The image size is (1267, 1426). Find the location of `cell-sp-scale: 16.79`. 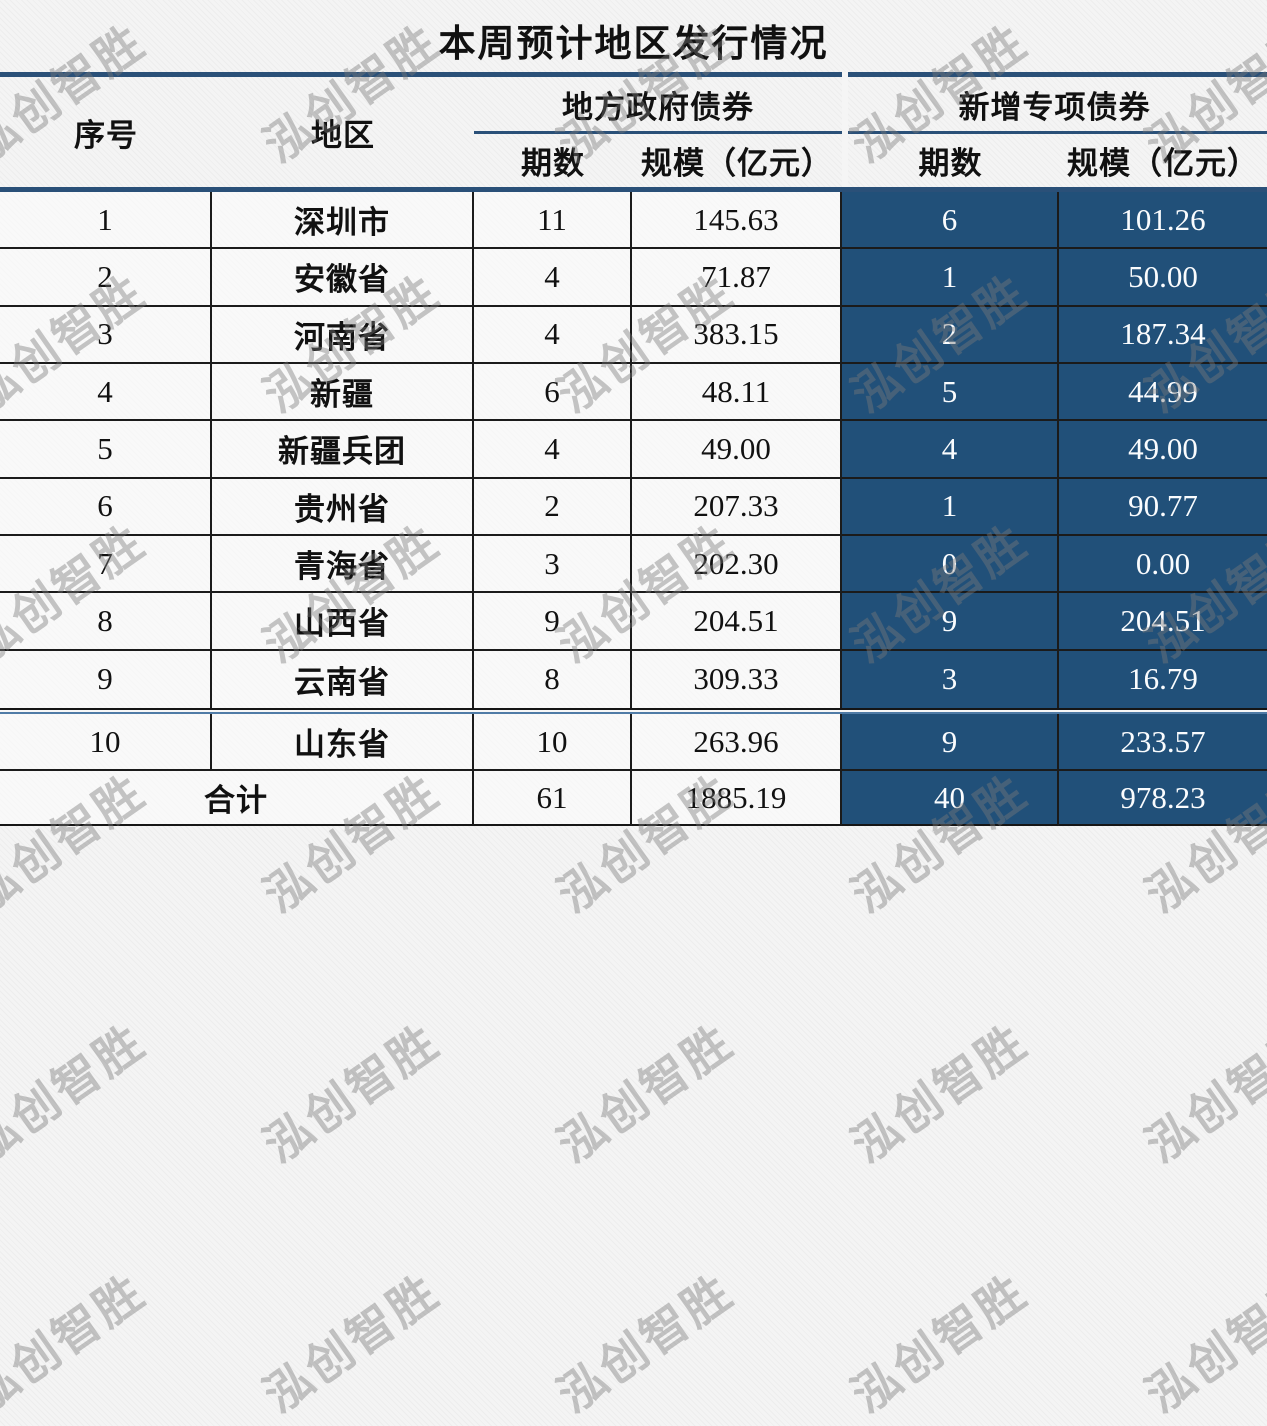

cell-sp-scale: 16.79 is located at coordinates (1163, 679).